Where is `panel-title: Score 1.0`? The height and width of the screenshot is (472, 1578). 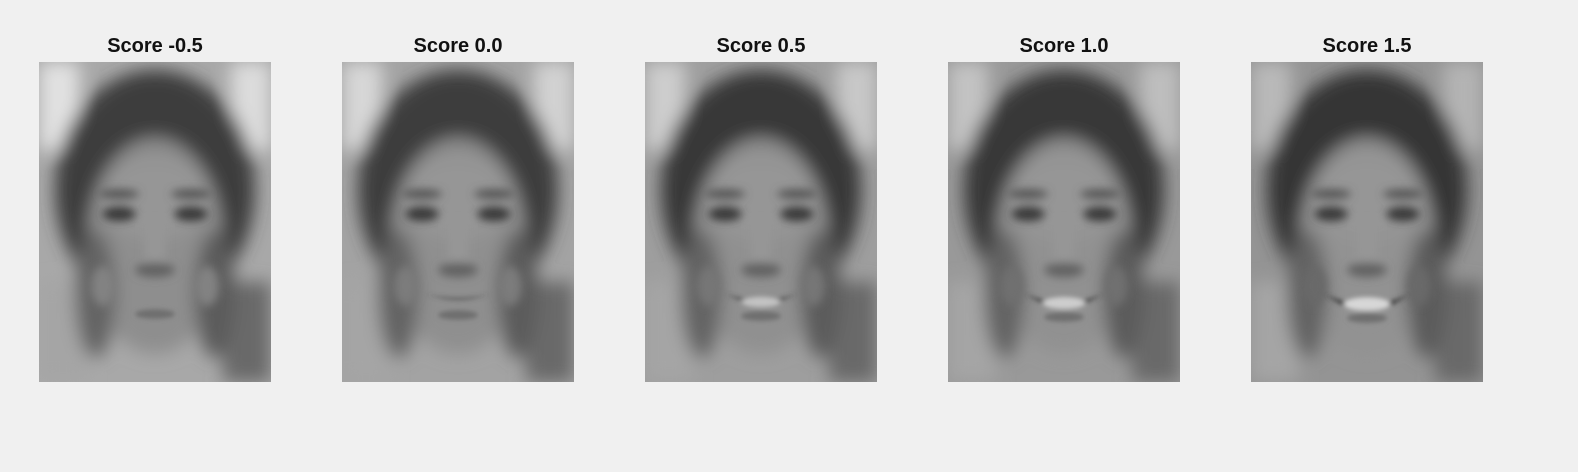
panel-title: Score 1.0 is located at coordinates (1064, 46).